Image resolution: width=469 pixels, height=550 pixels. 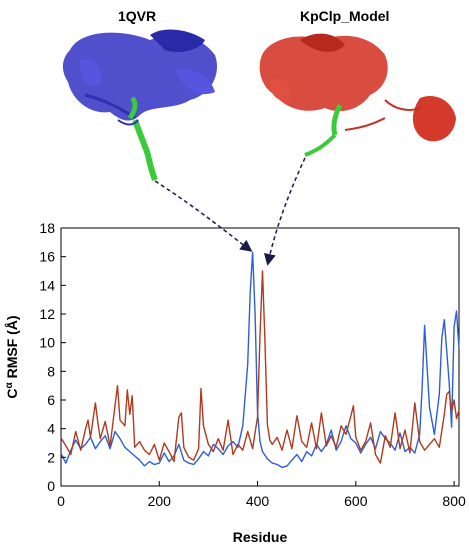 What do you see at coordinates (47, 228) in the screenshot?
I see `y-tick-label: 18` at bounding box center [47, 228].